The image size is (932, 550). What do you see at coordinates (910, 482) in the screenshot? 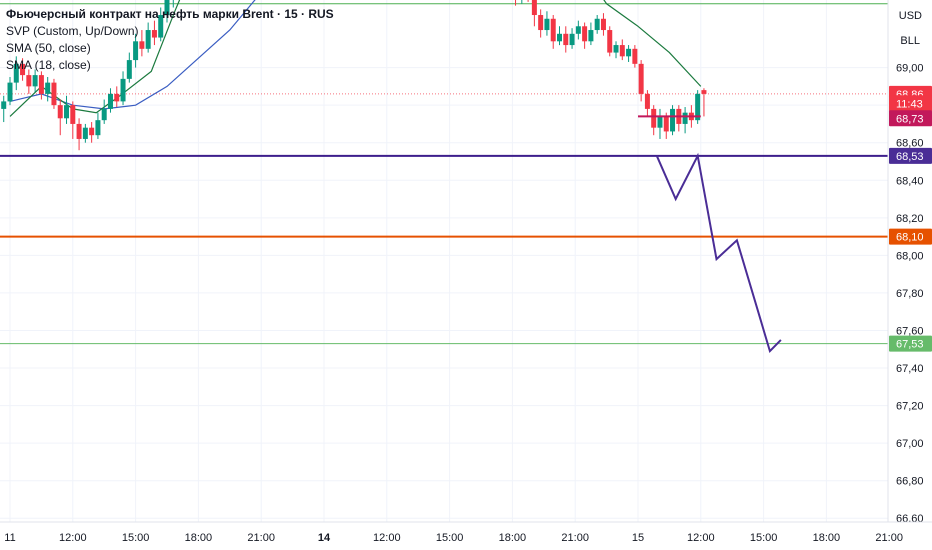
I see `price-tick-label: 66,80` at bounding box center [910, 482].